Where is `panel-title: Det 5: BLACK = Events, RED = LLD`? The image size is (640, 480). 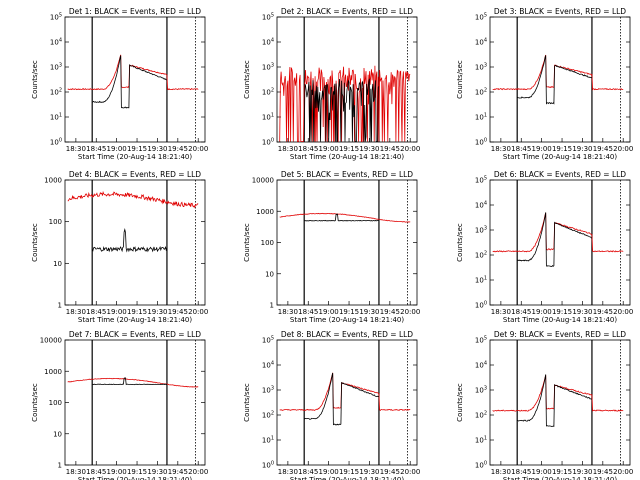 panel-title: Det 5: BLACK = Events, RED = LLD is located at coordinates (347, 174).